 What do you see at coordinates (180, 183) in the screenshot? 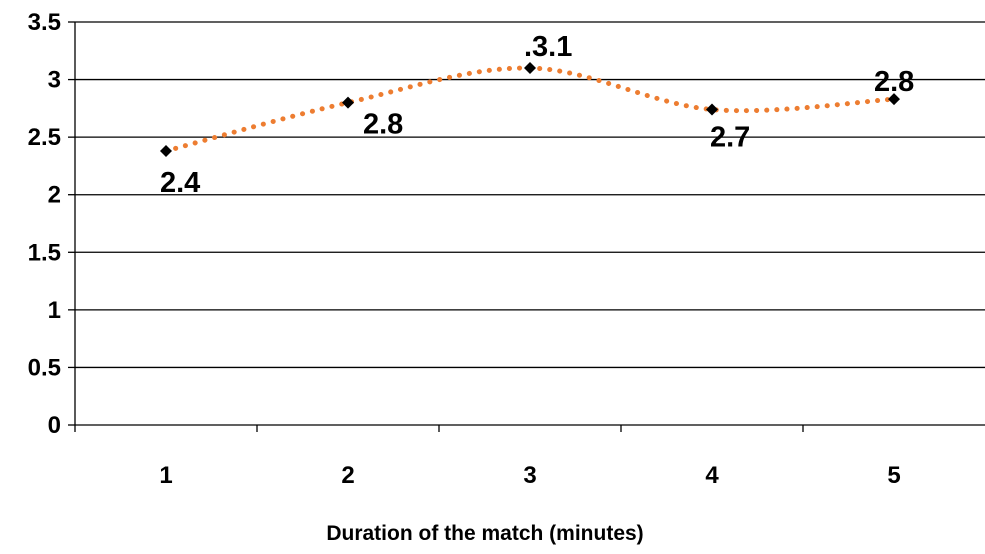
I see `data-label: 2.4` at bounding box center [180, 183].